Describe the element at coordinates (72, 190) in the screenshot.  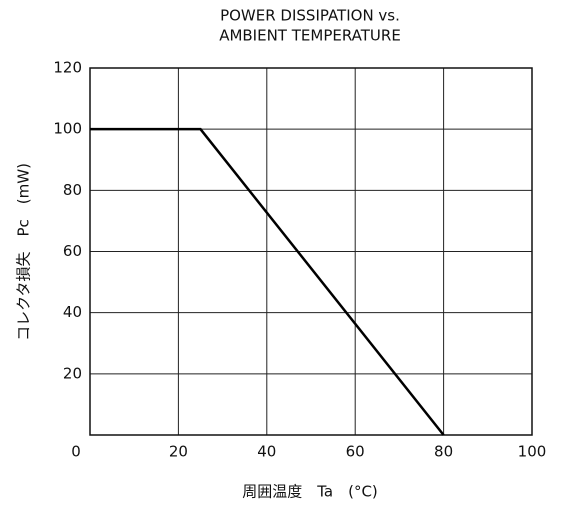
I see `y-tick-label: 80` at that location.